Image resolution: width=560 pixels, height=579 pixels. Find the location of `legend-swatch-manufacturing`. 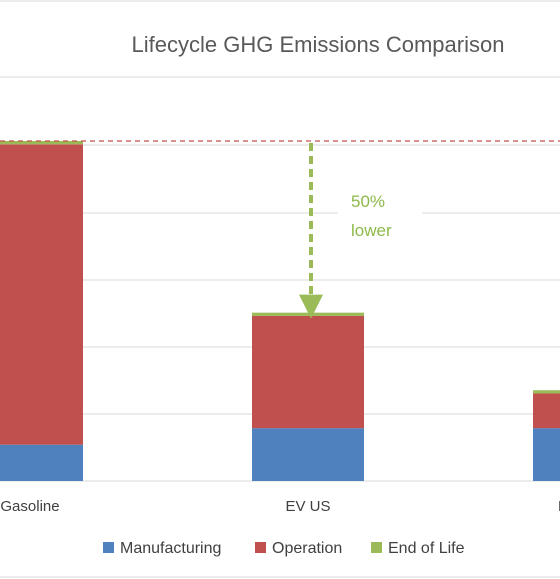

legend-swatch-manufacturing is located at coordinates (108, 547).